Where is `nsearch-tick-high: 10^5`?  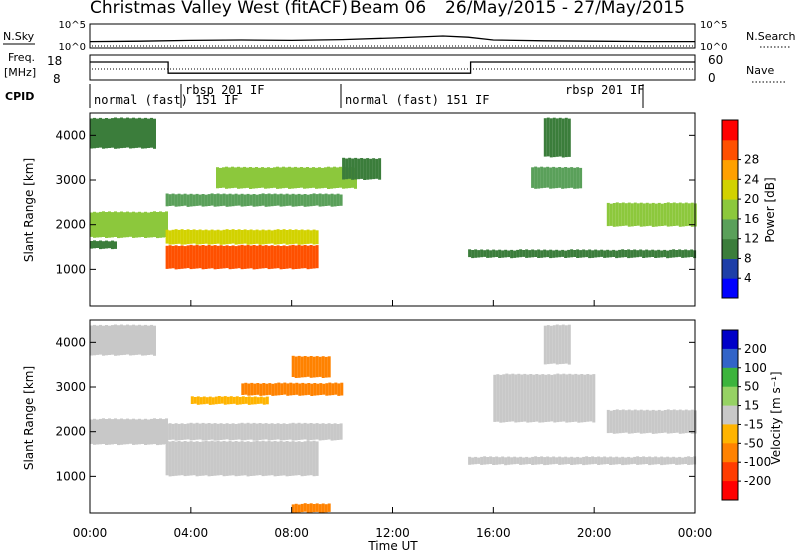 nsearch-tick-high: 10^5 is located at coordinates (713, 25).